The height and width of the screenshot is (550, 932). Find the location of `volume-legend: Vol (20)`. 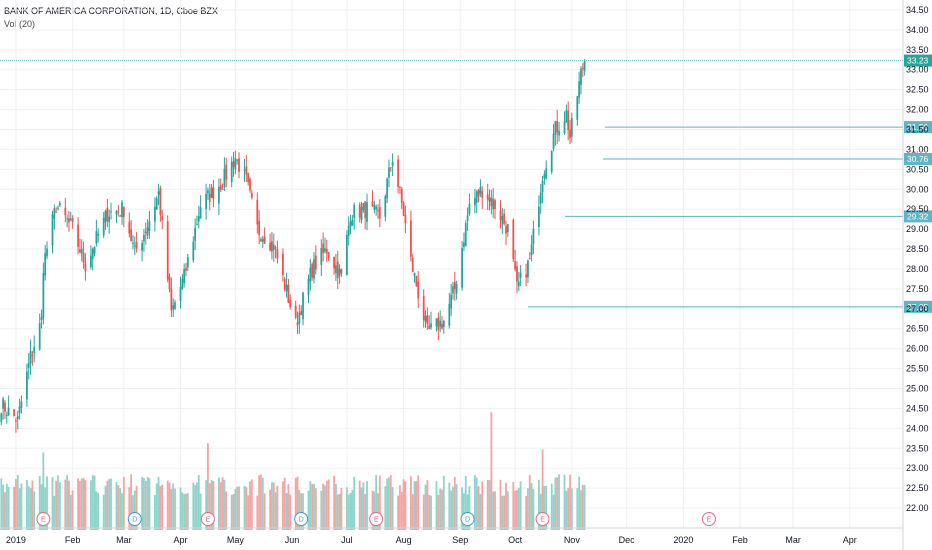

volume-legend: Vol (20) is located at coordinates (20, 24).